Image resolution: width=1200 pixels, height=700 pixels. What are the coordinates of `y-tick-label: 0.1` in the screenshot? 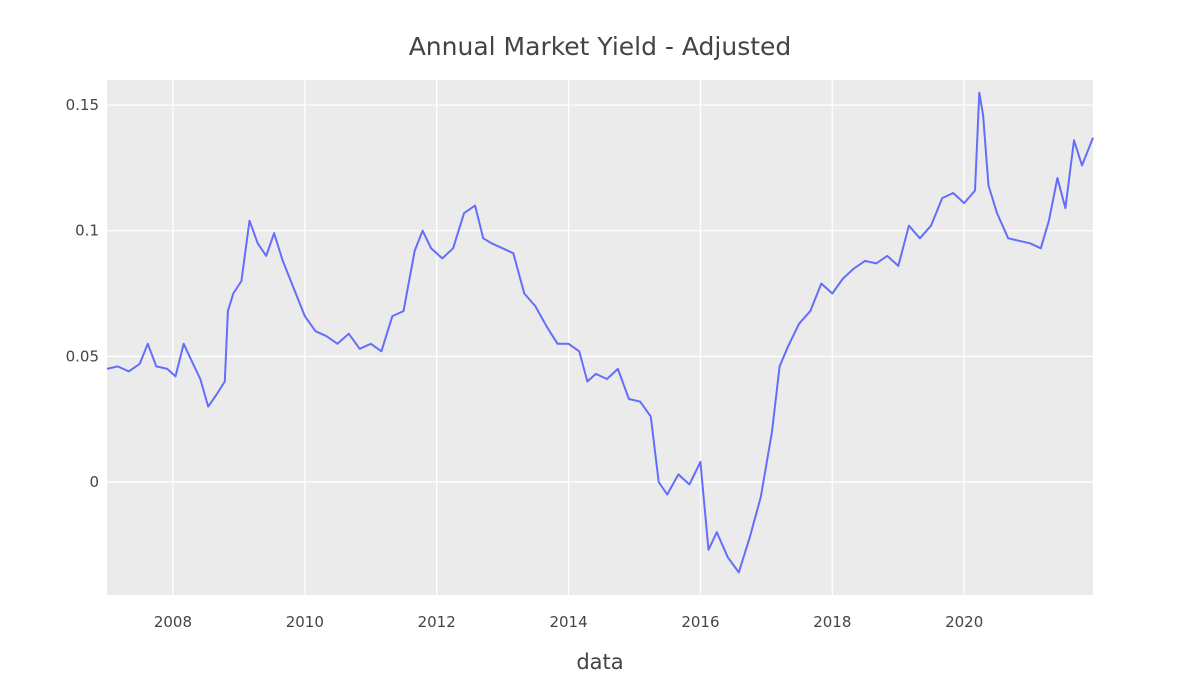 It's located at (87, 231).